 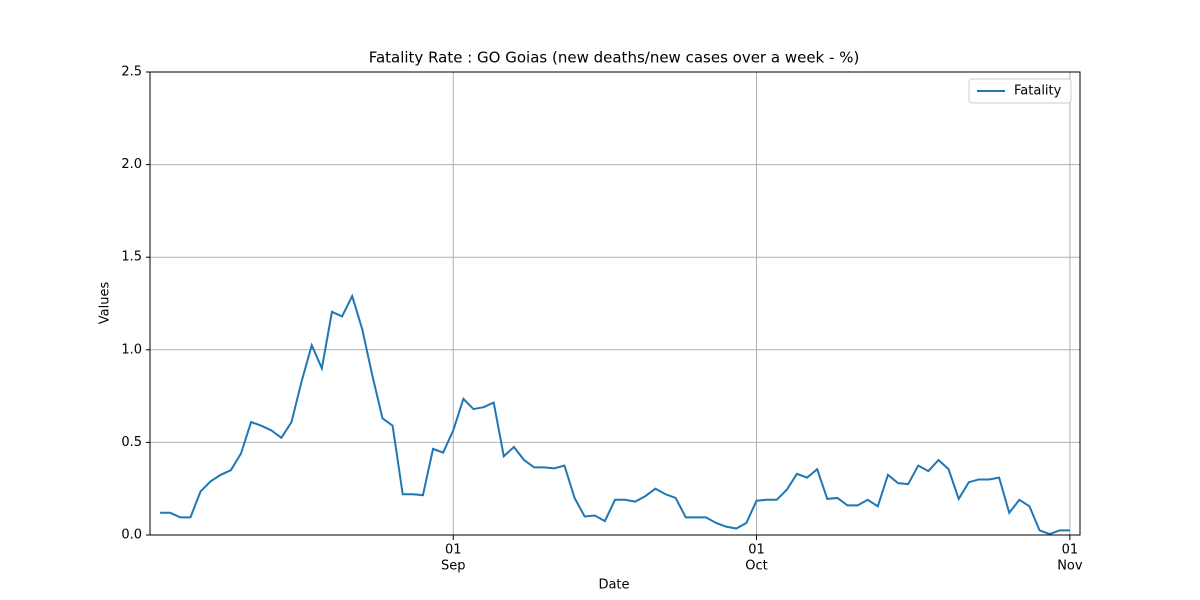 What do you see at coordinates (613, 585) in the screenshot?
I see `x-axis-label: Date` at bounding box center [613, 585].